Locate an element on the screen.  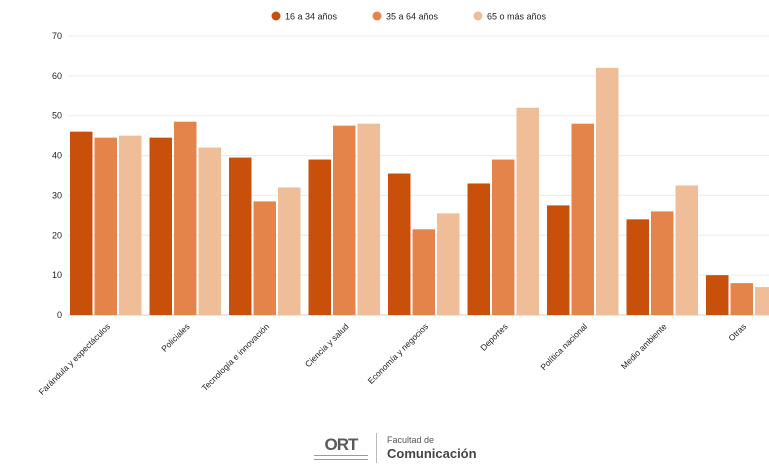
ort-logo-underline is located at coordinates (341, 457).